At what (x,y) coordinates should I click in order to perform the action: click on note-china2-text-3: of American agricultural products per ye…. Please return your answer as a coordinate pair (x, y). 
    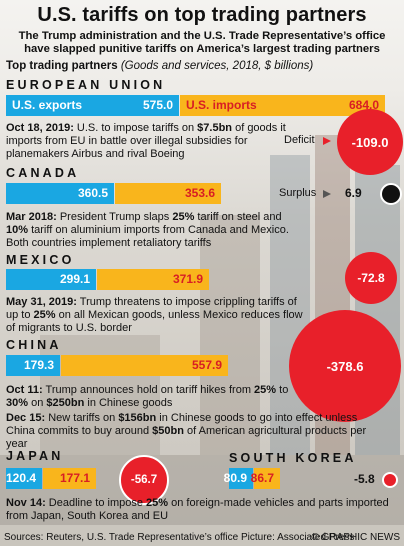
    Looking at the image, I should click on (186, 437).